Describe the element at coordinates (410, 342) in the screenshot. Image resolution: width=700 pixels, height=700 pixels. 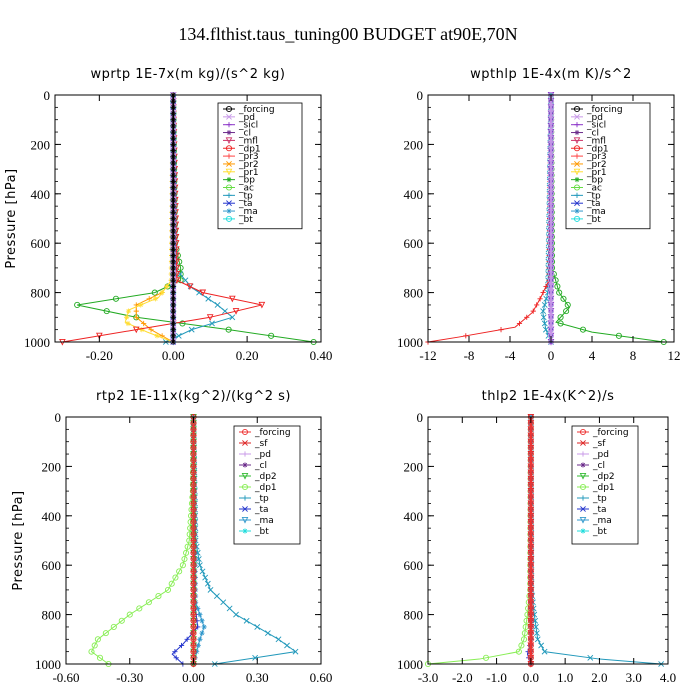
I see `y-tick-label: 1000` at that location.